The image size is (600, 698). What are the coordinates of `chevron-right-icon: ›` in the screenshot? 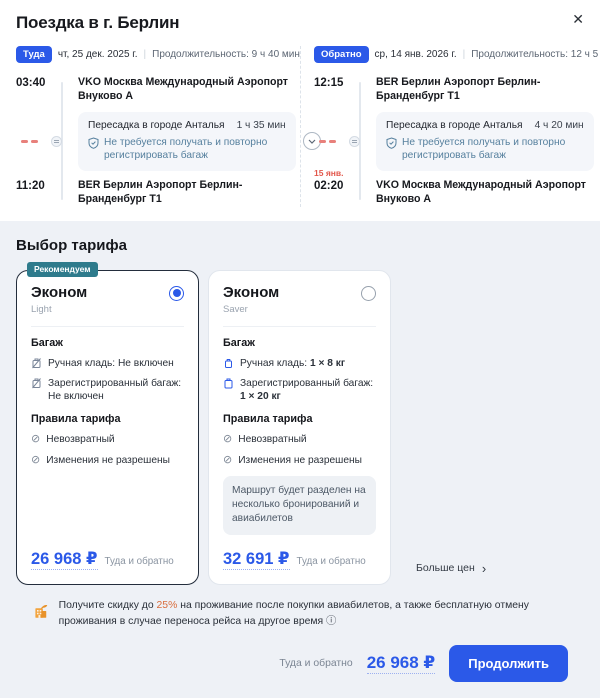 It's located at (484, 568).